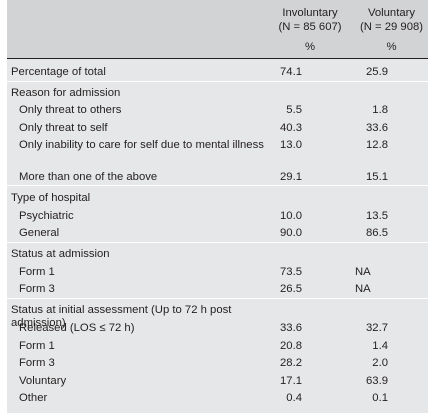  I want to click on involuntary-value: 0.4, so click(294, 398).